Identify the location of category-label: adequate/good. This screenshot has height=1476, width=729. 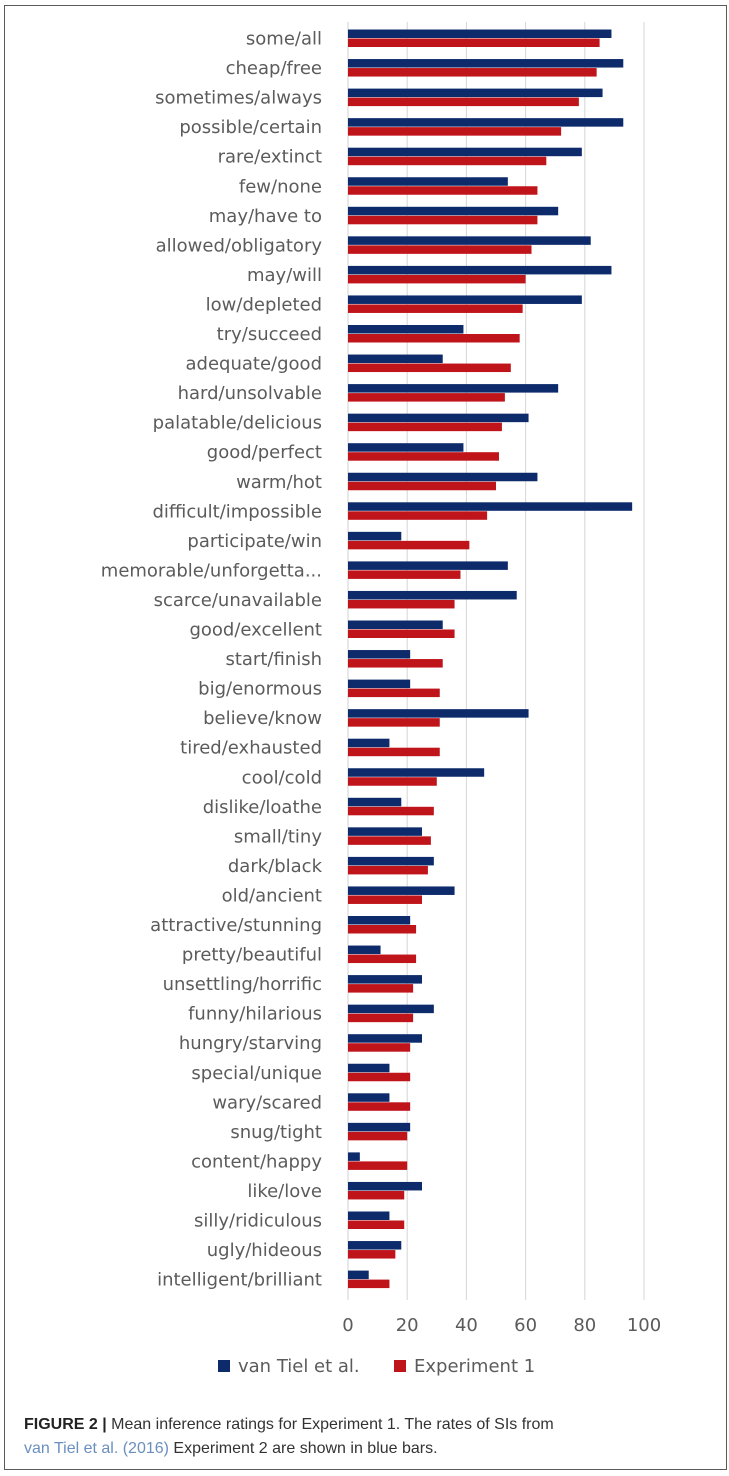
(254, 364).